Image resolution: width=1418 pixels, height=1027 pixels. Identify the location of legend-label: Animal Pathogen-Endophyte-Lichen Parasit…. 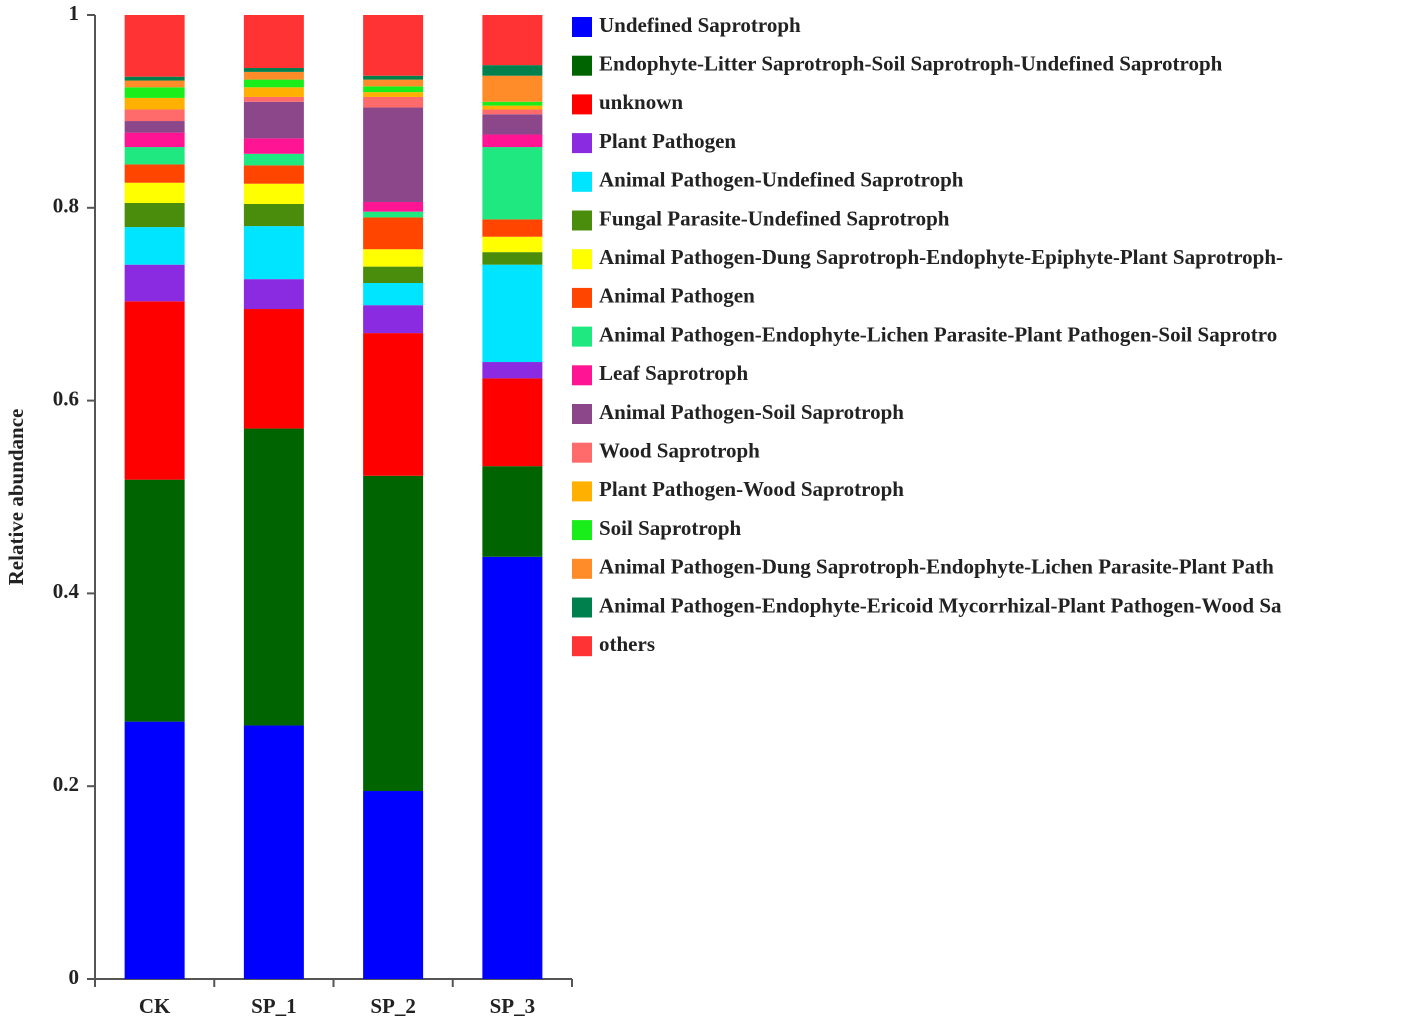
(938, 334).